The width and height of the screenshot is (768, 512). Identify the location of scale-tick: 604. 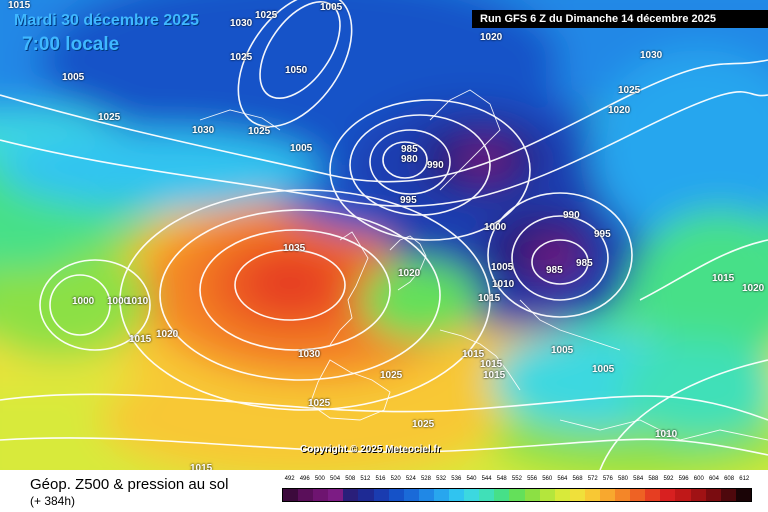
(713, 479).